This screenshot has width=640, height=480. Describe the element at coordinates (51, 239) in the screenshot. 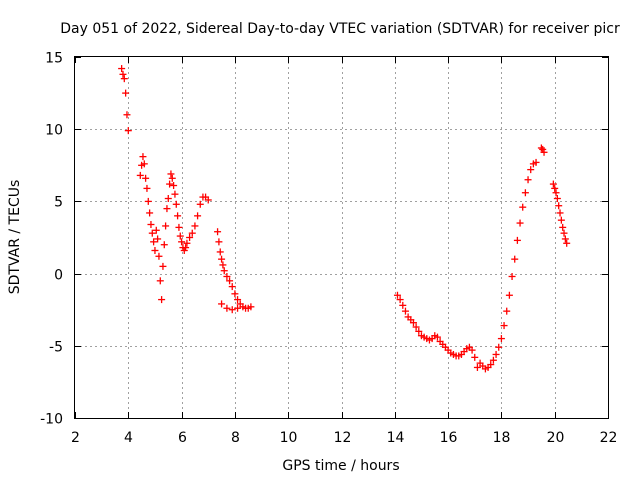

I see `y-tick-labels: -10 -5 0 5 10 15` at that location.